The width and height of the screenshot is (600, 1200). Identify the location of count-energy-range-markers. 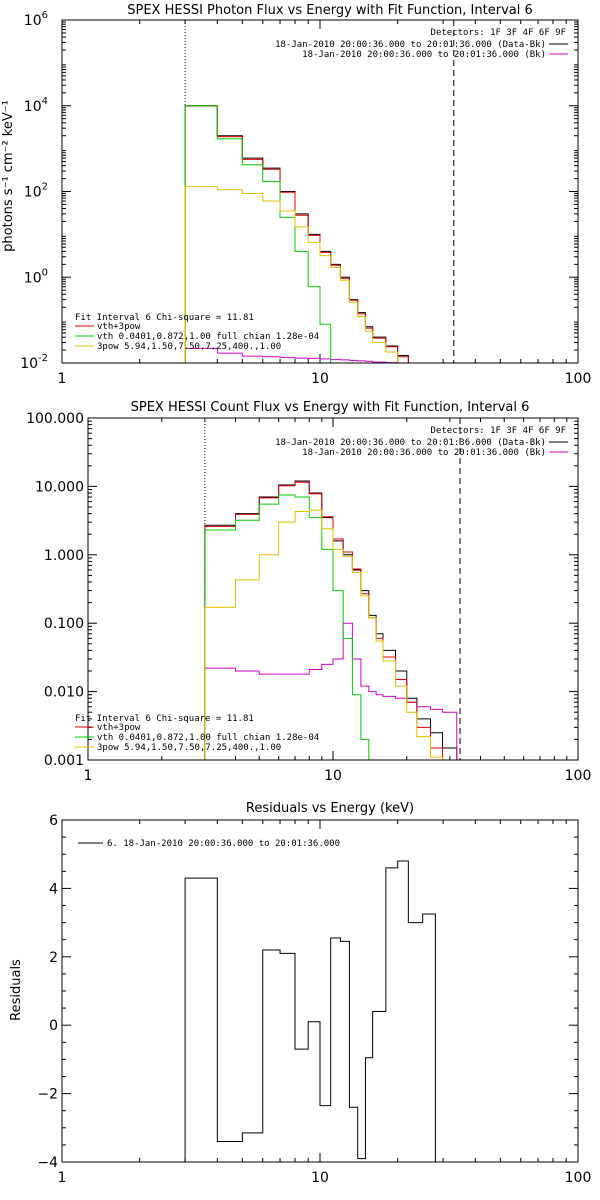
(332, 589).